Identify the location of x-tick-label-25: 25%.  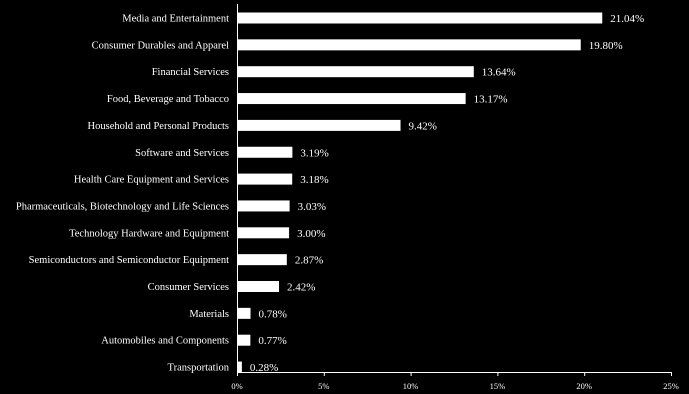
(671, 386).